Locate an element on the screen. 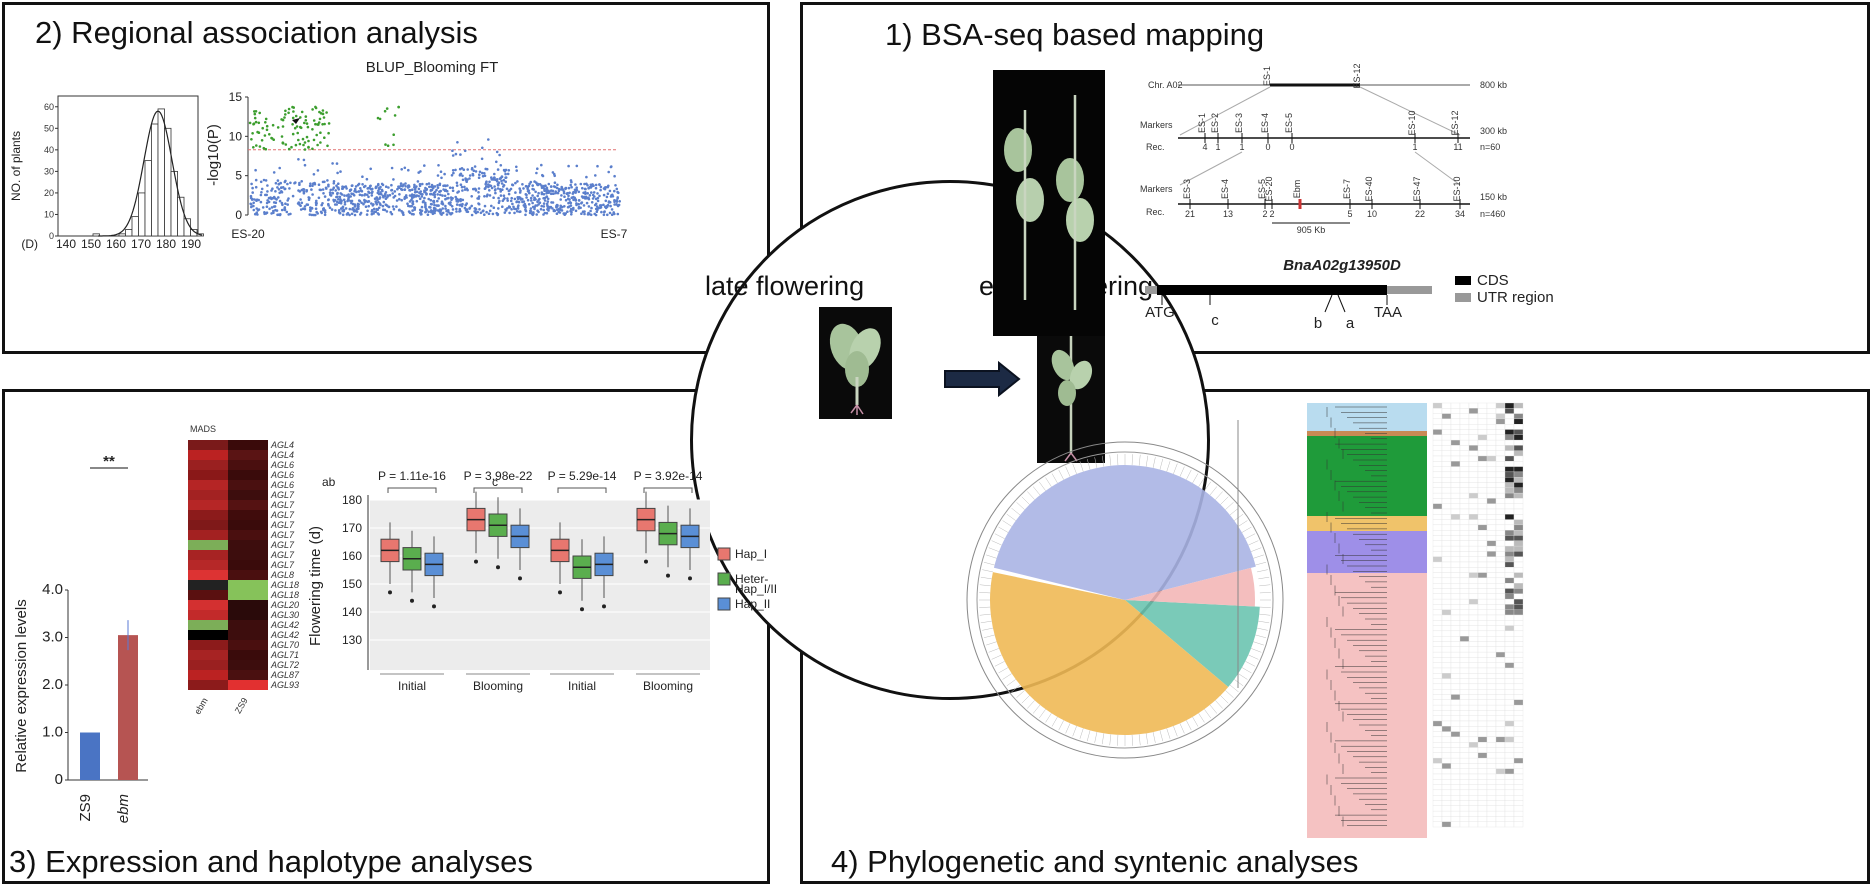  boxplot-group-label: Initial is located at coordinates (412, 686).